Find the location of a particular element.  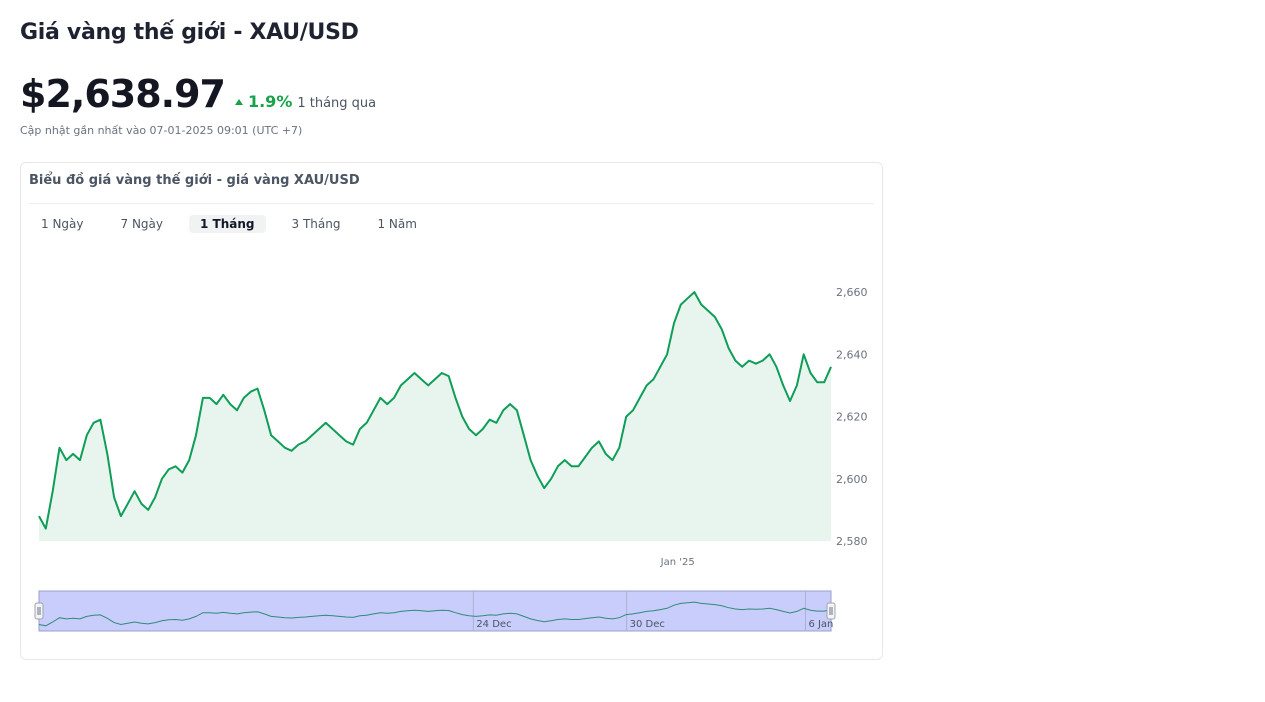

tab-3-months: 3 Tháng is located at coordinates (316, 224).